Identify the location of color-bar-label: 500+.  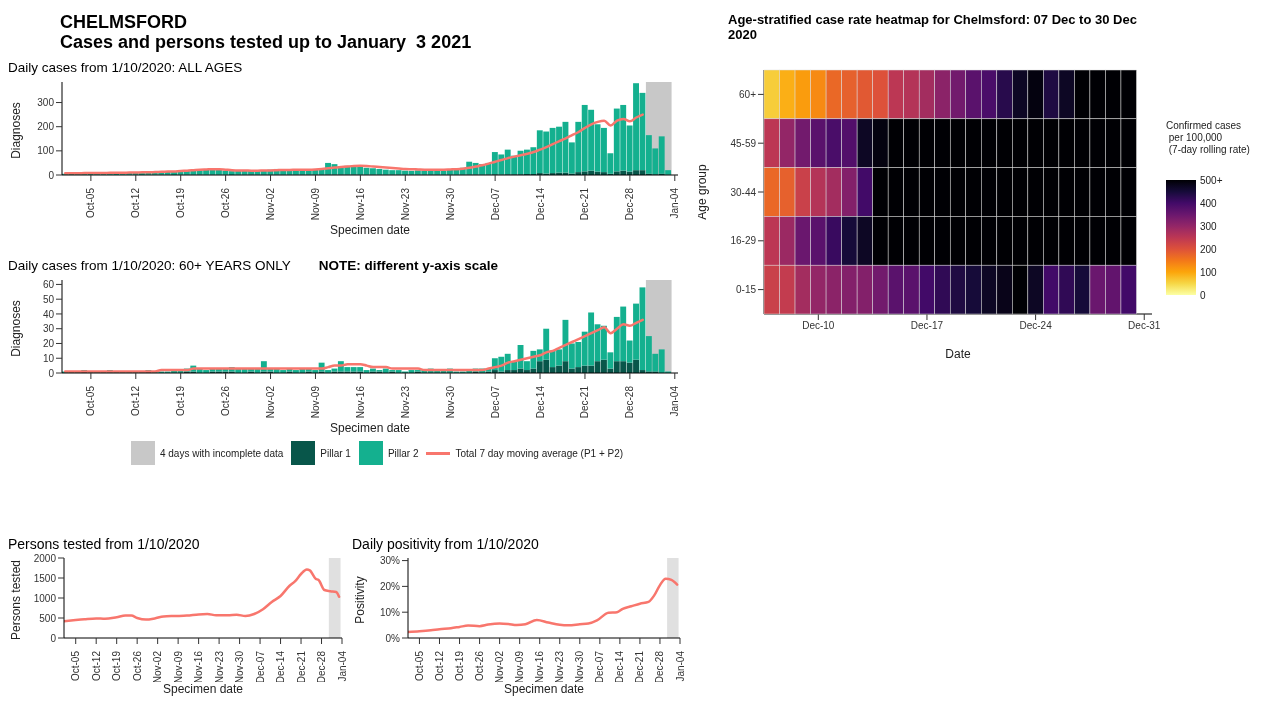
(1211, 180).